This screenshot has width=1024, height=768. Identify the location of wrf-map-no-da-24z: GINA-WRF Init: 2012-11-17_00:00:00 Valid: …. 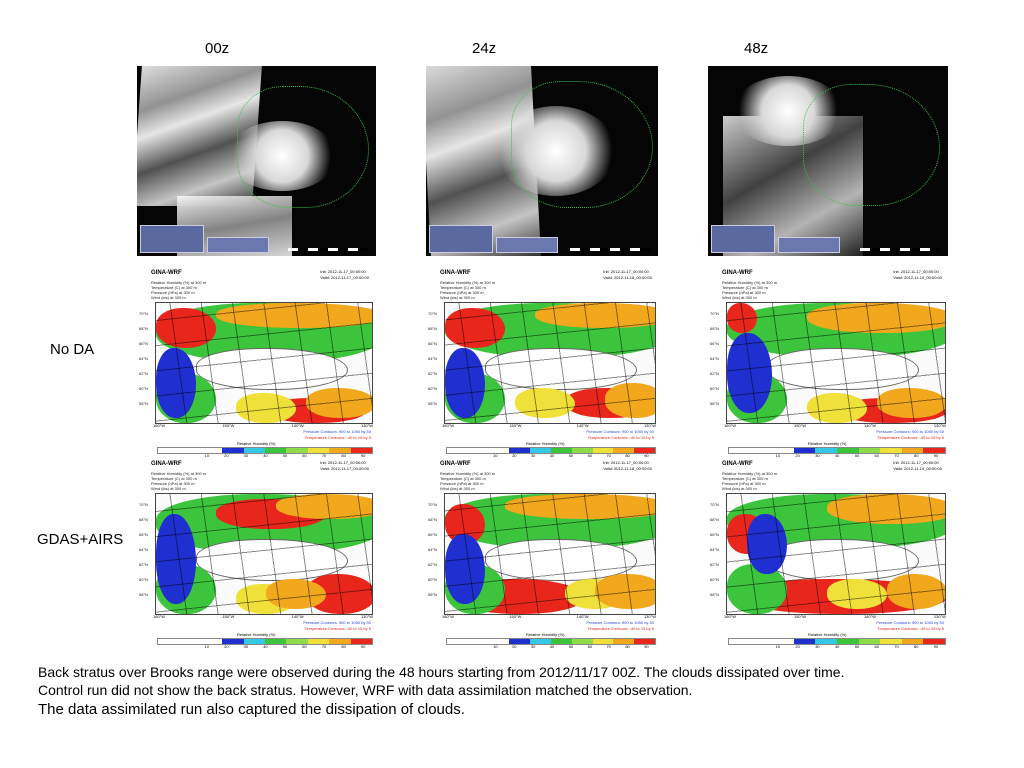
(544, 362).